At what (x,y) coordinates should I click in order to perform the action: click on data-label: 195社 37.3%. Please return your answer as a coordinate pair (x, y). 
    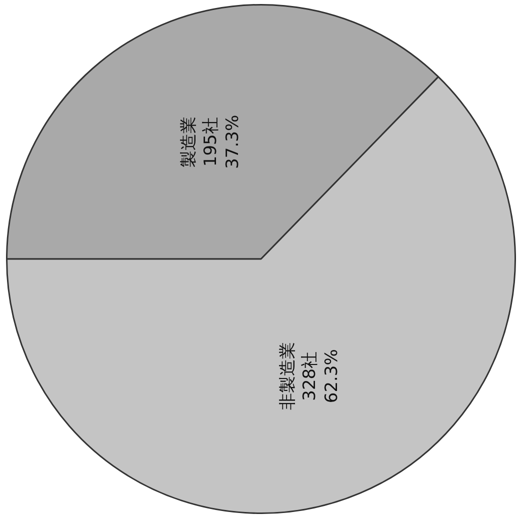
    Looking at the image, I should click on (221, 141).